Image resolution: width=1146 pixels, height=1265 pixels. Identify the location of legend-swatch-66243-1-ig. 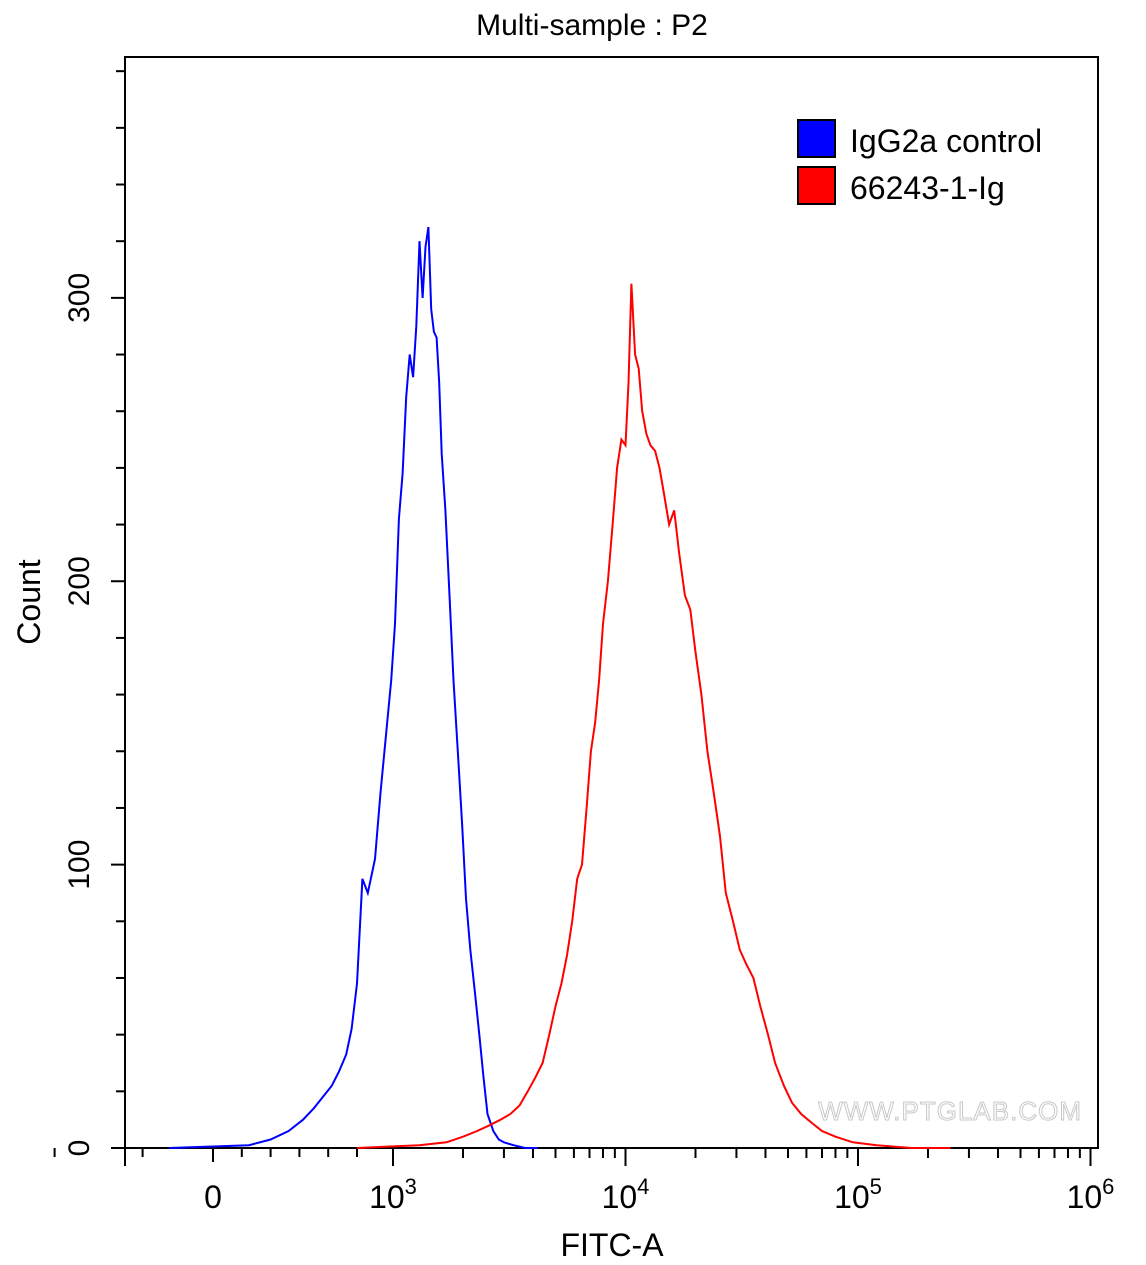
(816, 185).